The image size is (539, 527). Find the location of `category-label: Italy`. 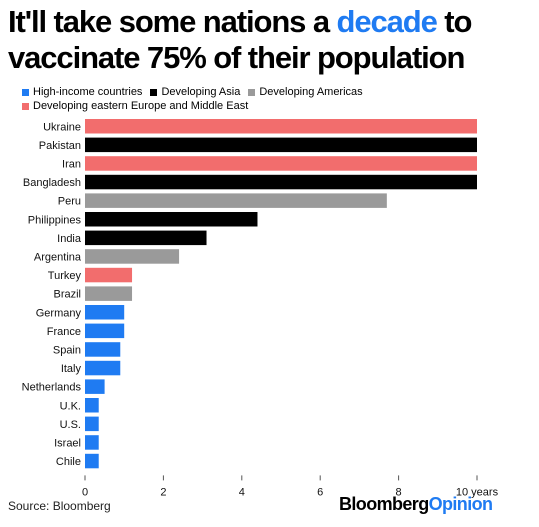

category-label: Italy is located at coordinates (71, 369).